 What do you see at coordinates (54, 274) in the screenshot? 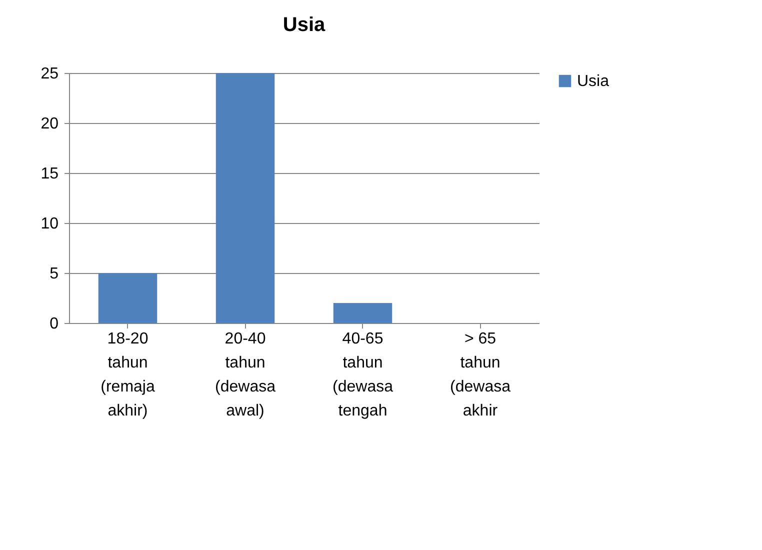
I see `y-tick-label: 5` at bounding box center [54, 274].